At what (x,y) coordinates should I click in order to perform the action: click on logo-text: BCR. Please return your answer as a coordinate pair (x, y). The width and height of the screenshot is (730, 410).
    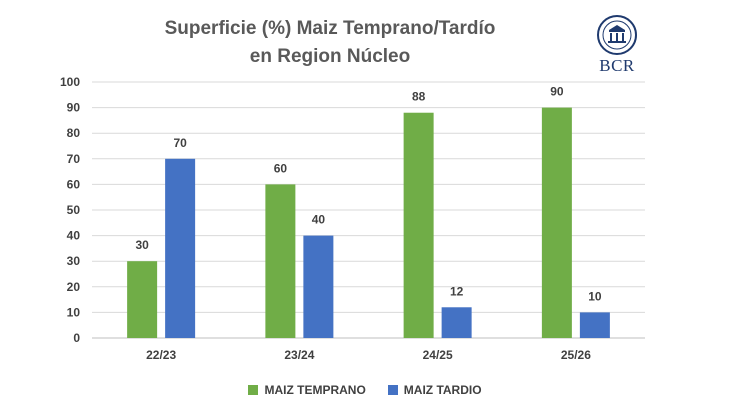
    Looking at the image, I should click on (617, 65).